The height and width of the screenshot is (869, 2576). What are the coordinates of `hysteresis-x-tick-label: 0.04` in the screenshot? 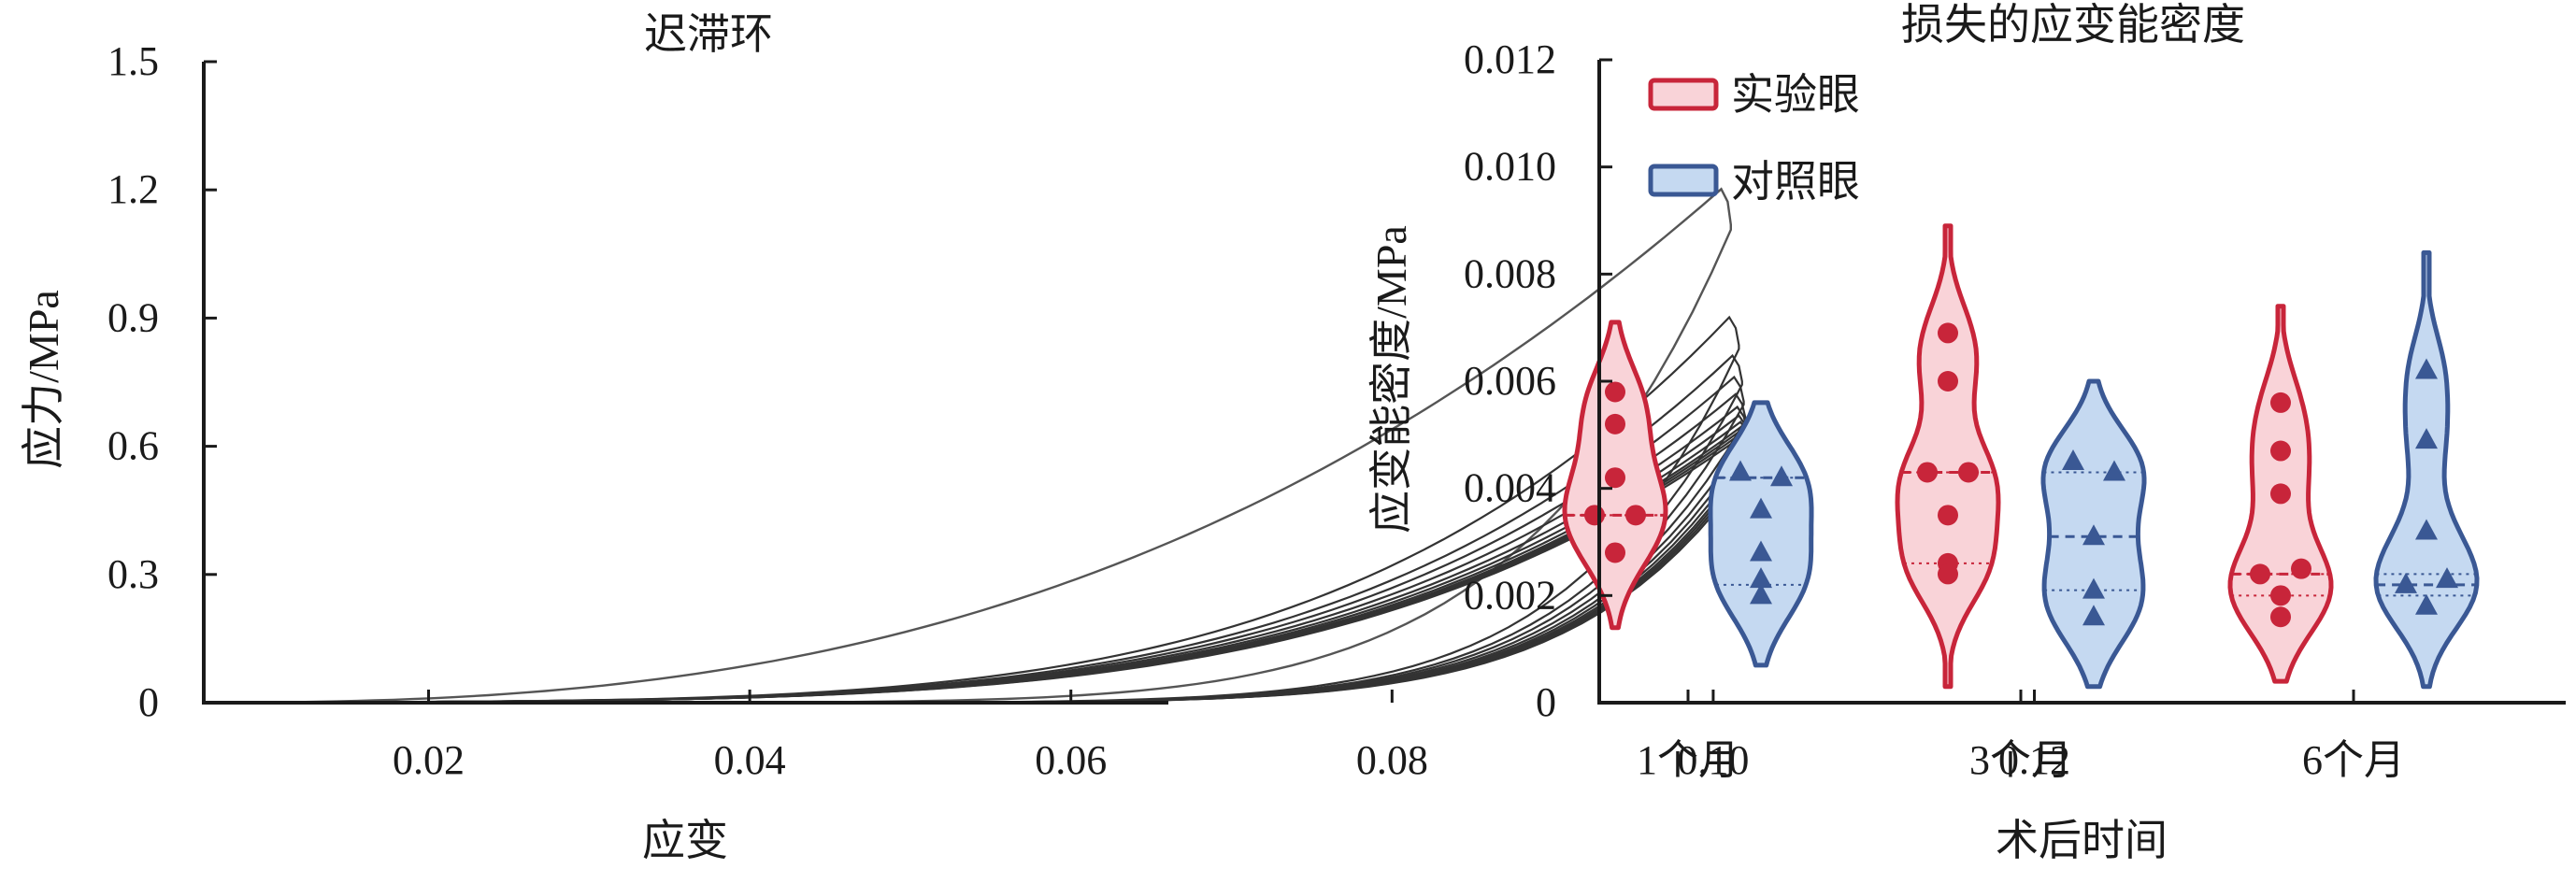 It's located at (750, 760).